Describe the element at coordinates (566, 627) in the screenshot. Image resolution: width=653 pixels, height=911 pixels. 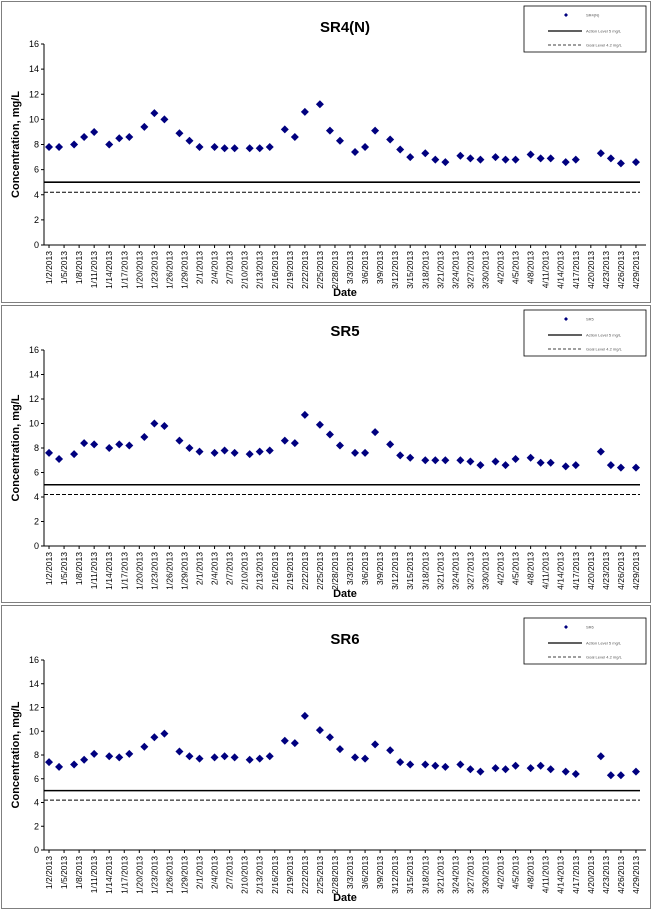
I see `legend-marker` at that location.